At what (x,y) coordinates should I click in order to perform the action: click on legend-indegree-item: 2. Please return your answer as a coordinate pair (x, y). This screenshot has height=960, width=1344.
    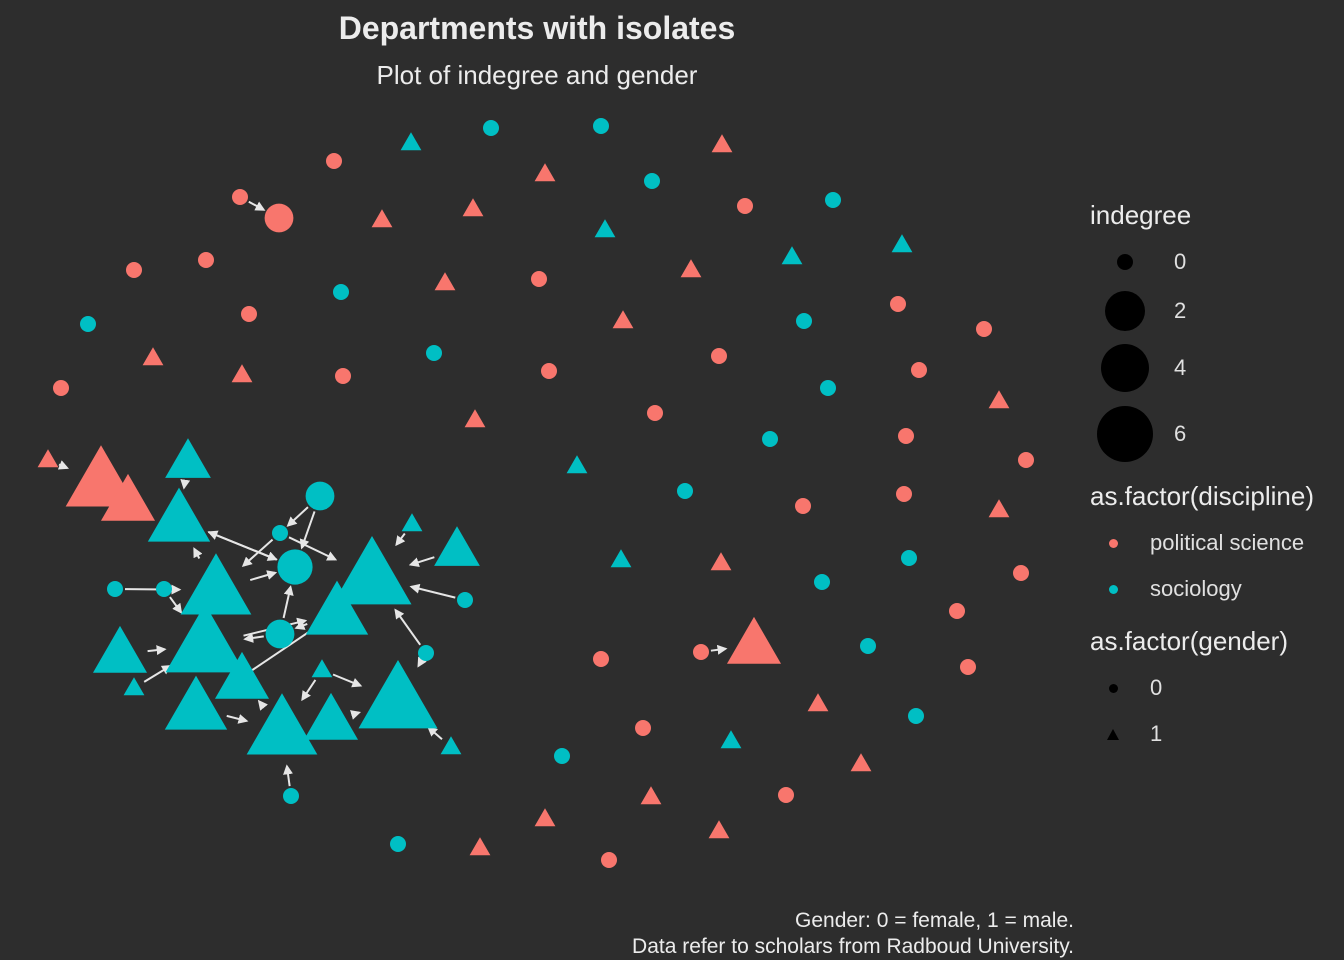
    Looking at the image, I should click on (1217, 311).